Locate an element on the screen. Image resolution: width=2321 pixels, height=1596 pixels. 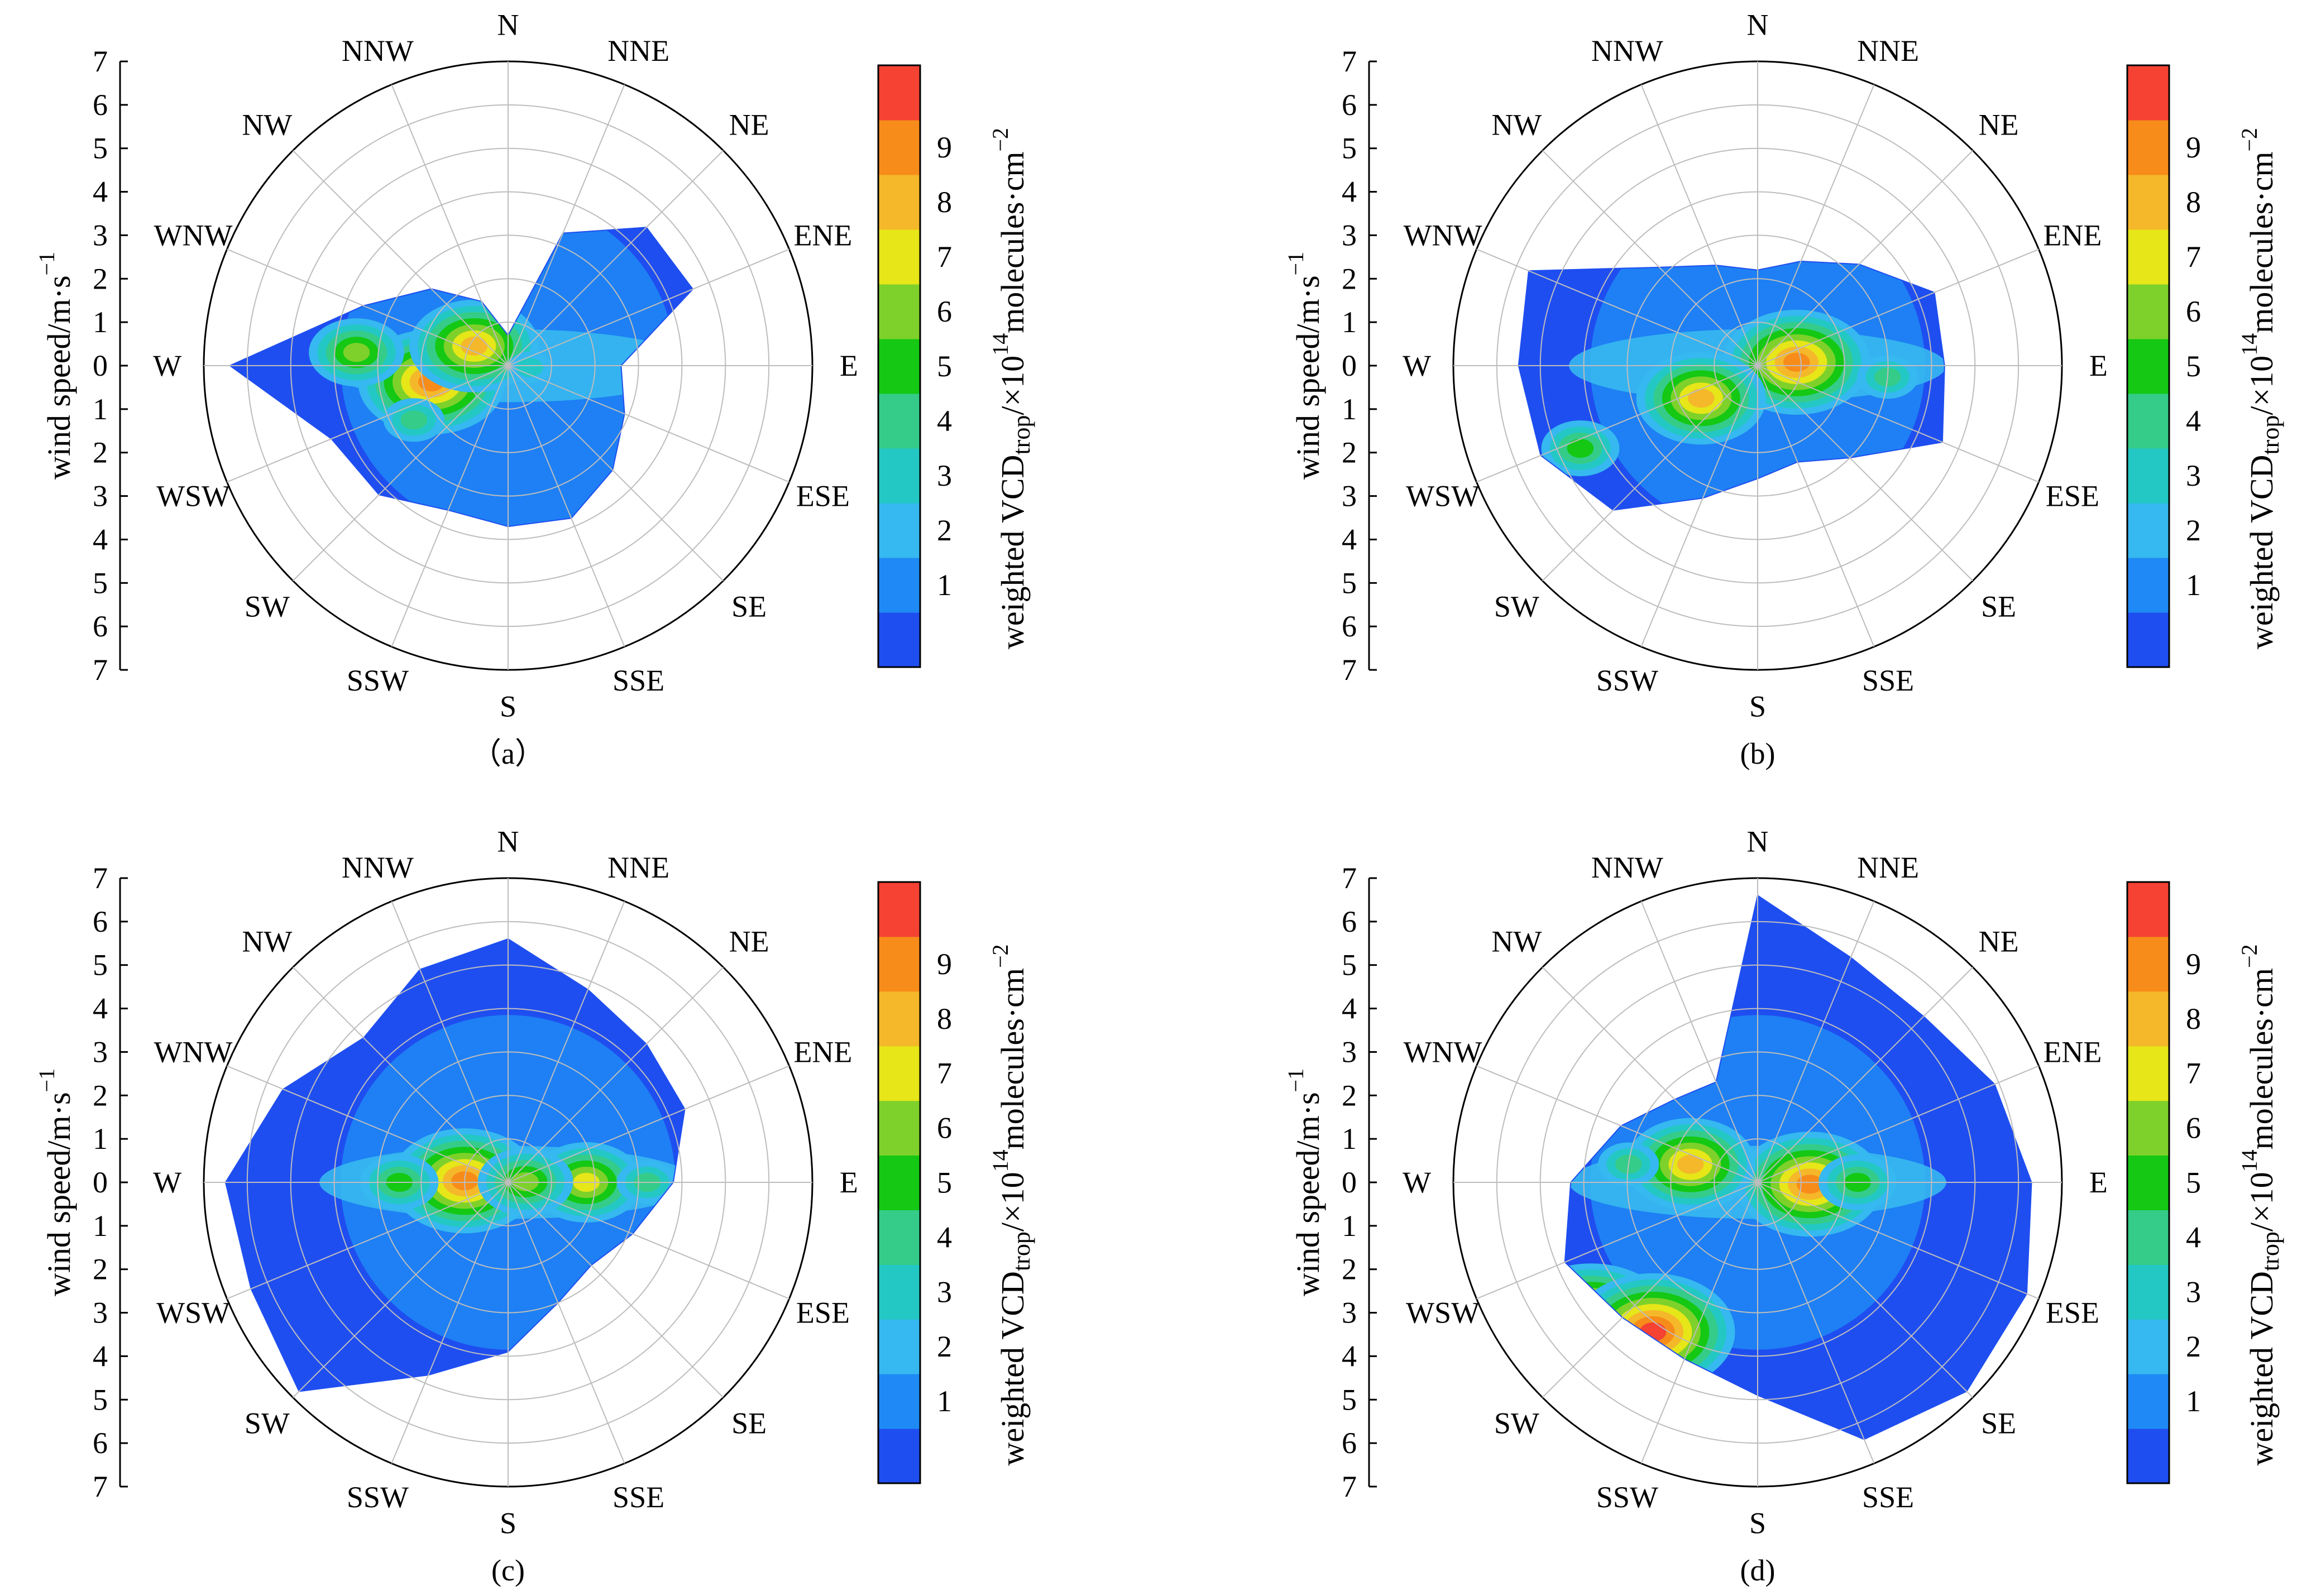
direction-label-w: W is located at coordinates (1417, 365).